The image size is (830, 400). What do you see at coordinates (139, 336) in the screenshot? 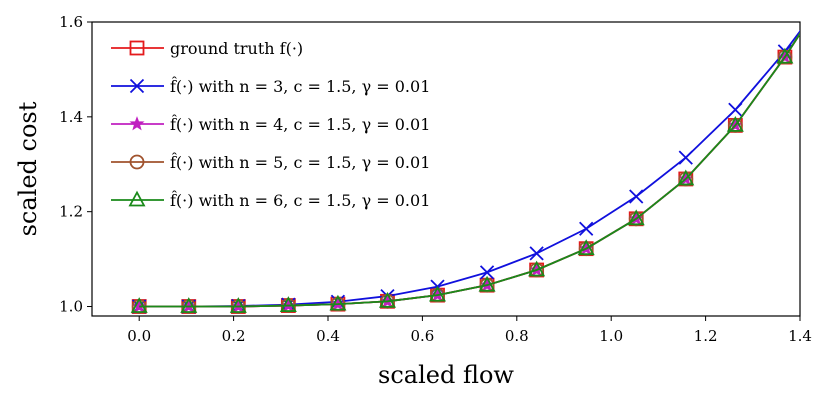
I see `x-tick-label: 0.0` at bounding box center [139, 336].